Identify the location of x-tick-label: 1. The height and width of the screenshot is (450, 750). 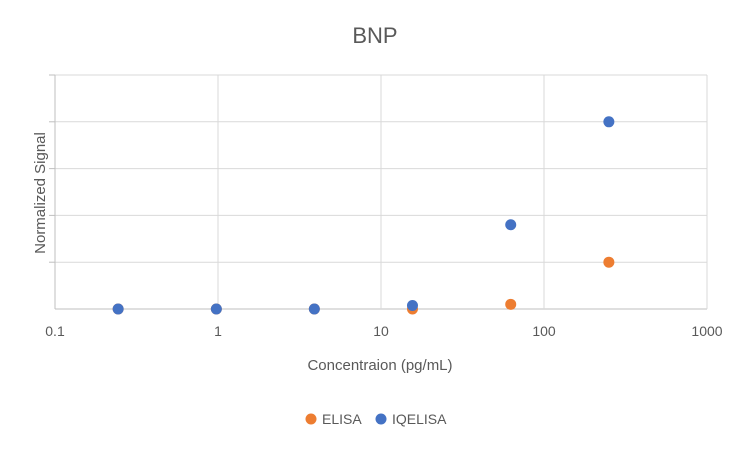
(218, 331).